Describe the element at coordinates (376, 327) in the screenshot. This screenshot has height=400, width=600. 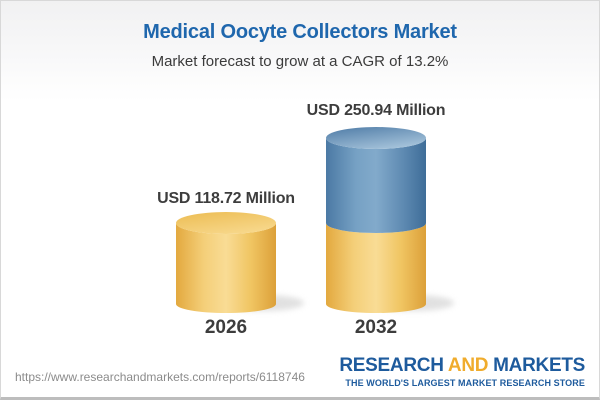
I see `category-label-2032: 2032` at that location.